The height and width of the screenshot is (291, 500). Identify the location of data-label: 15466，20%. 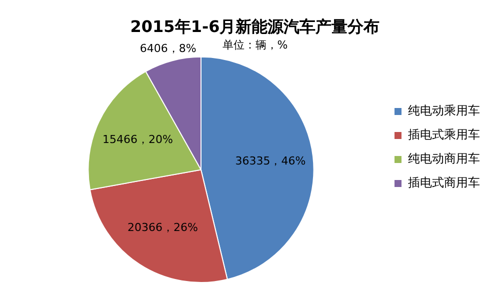
(137, 139).